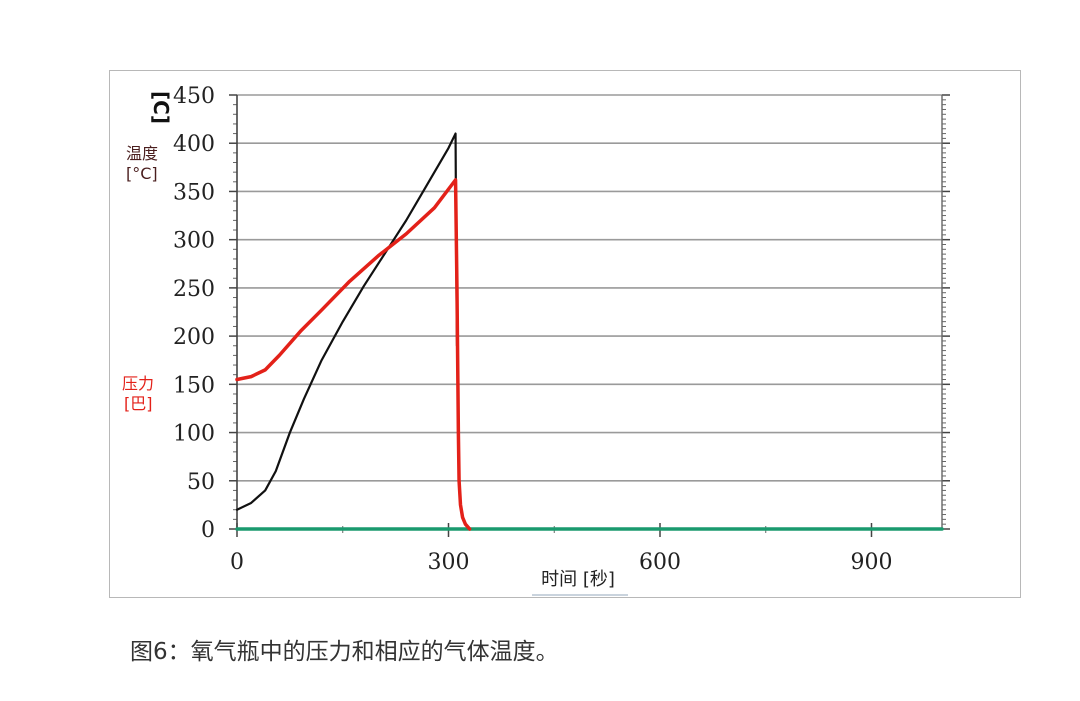  Describe the element at coordinates (660, 562) in the screenshot. I see `x-tick-label: 600` at that location.